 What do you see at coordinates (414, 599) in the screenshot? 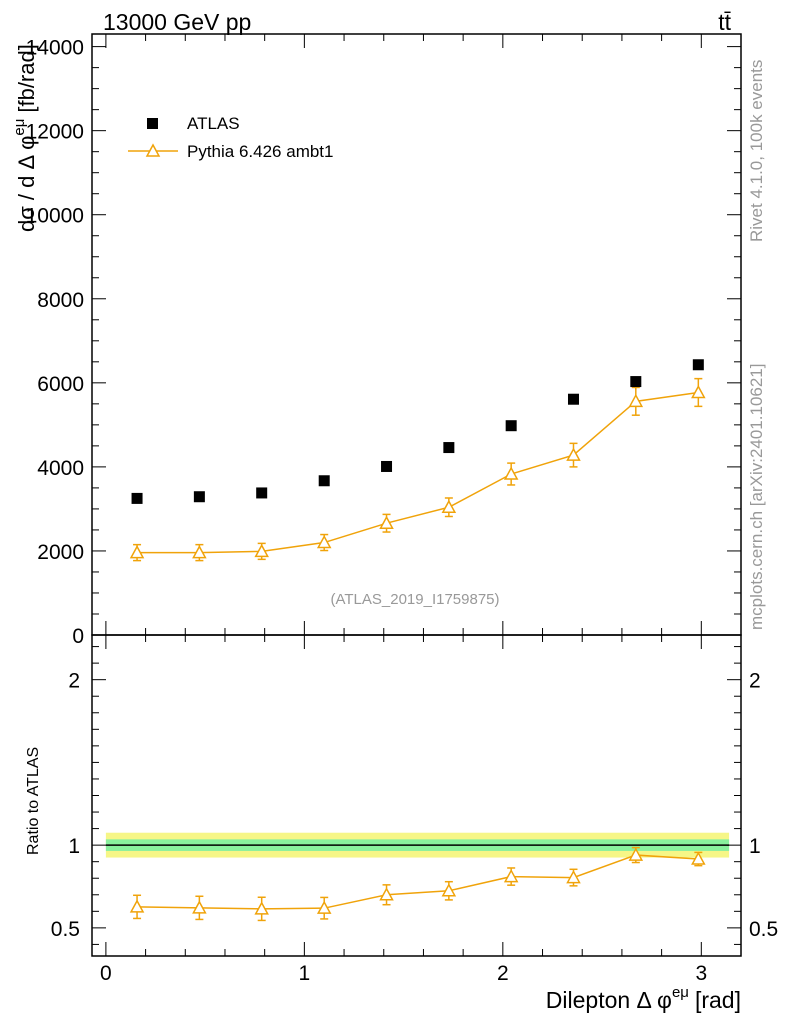
I see `analysis-label: (ATLAS_2019_I1759875)` at bounding box center [414, 599].